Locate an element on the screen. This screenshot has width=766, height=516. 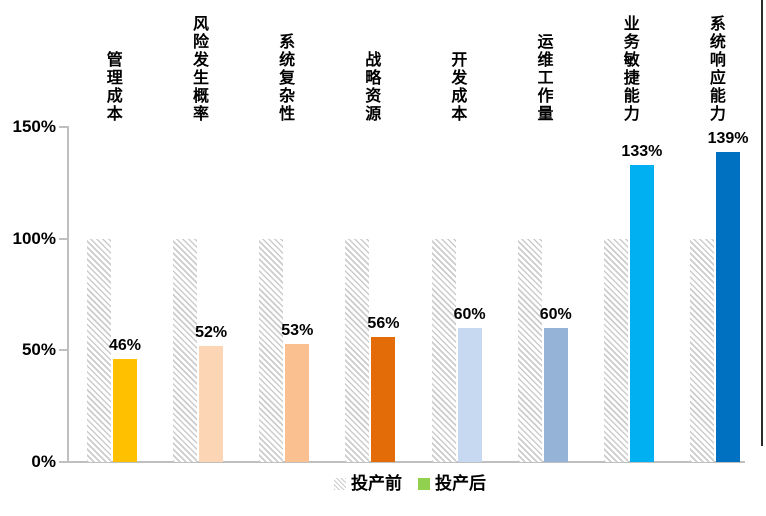
bar-value-label: 56% is located at coordinates (383, 323).